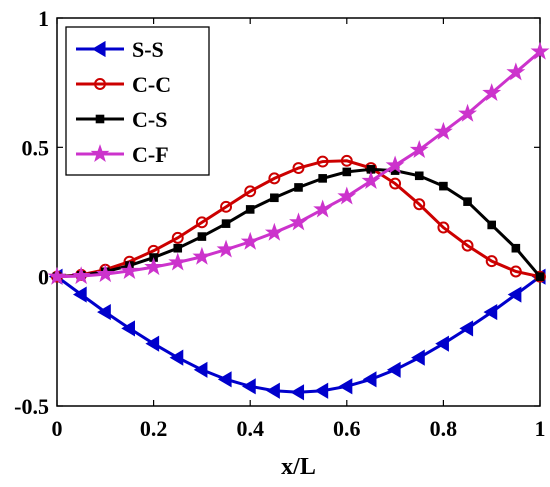  Describe the element at coordinates (31, 406) in the screenshot. I see `y-tick-label: -0.5` at that location.